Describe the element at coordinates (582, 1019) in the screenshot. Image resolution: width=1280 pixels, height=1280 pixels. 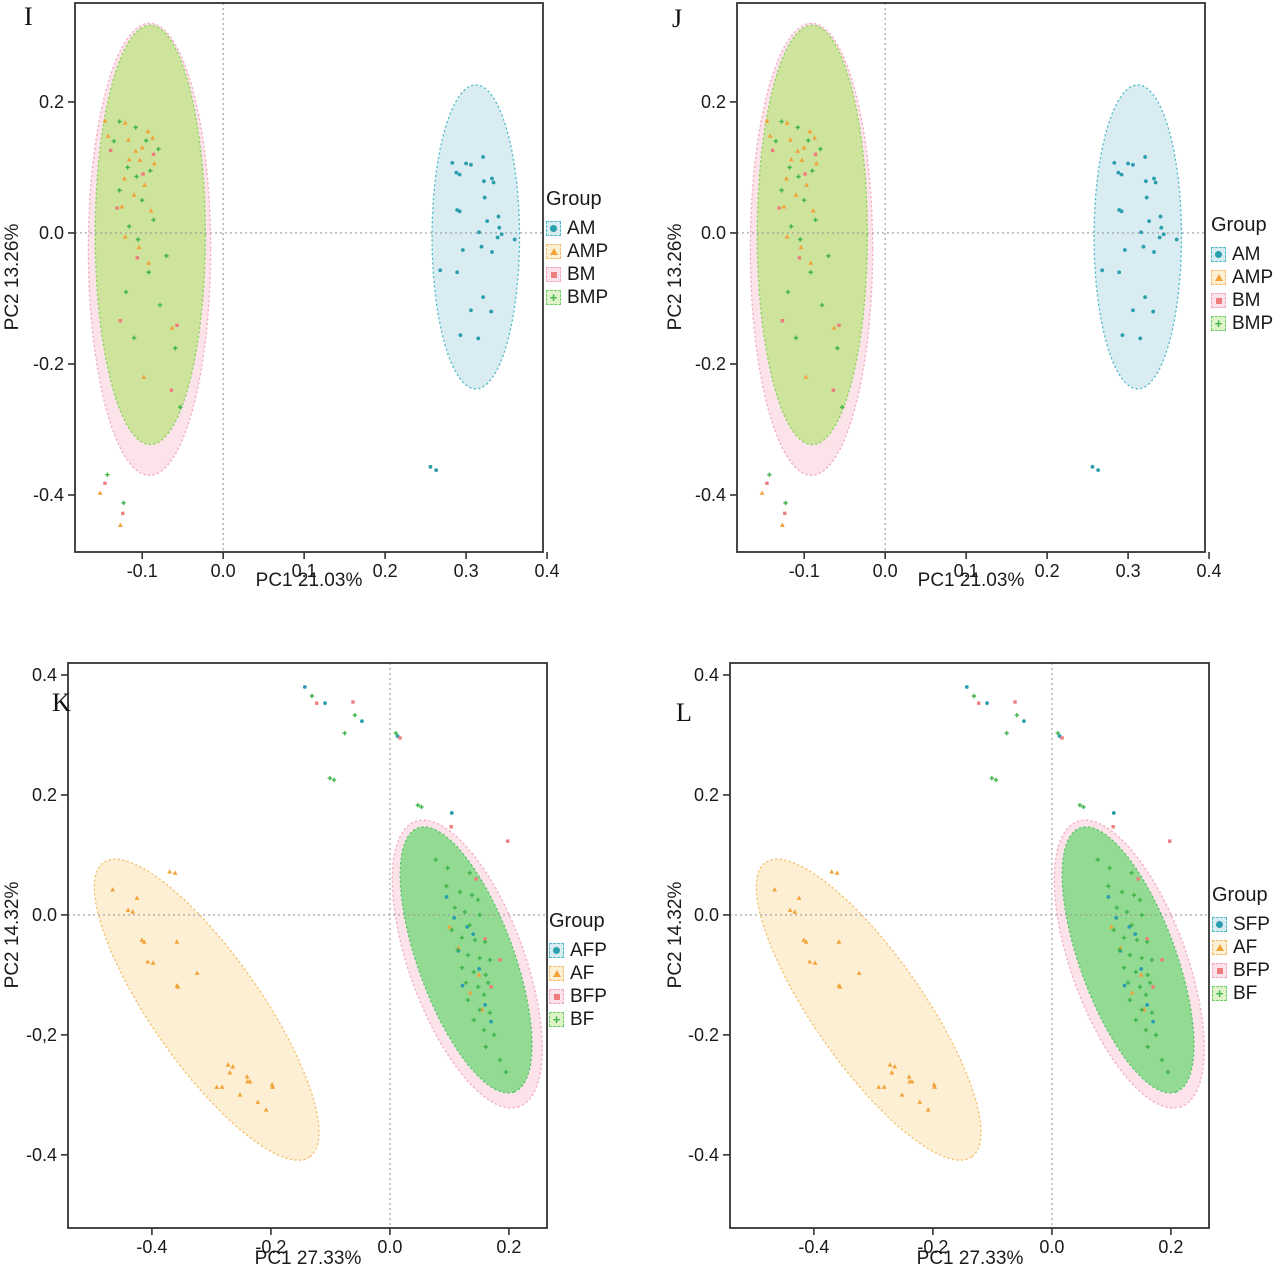
I see `legend-item-label: BF` at that location.